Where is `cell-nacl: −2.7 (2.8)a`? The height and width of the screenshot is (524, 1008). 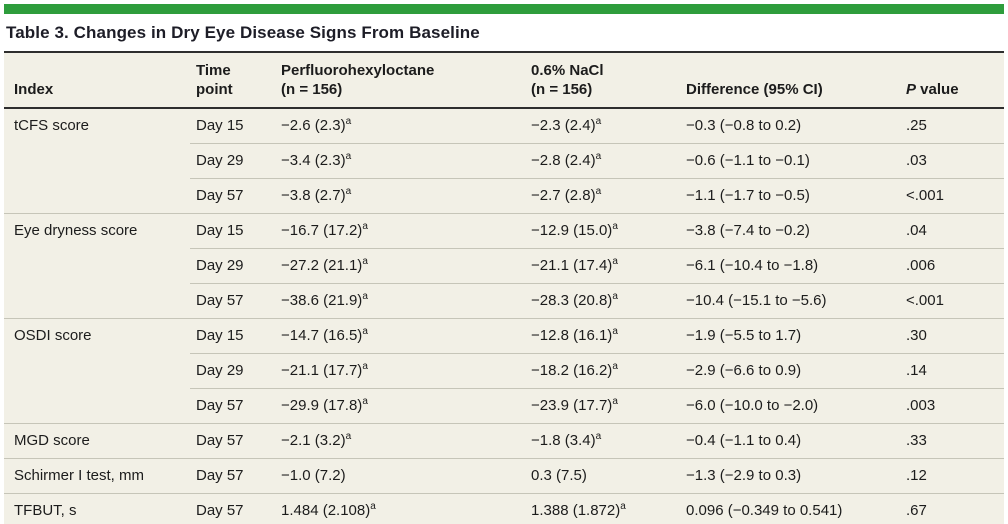
cell-nacl: −2.7 (2.8)a is located at coordinates (602, 196).